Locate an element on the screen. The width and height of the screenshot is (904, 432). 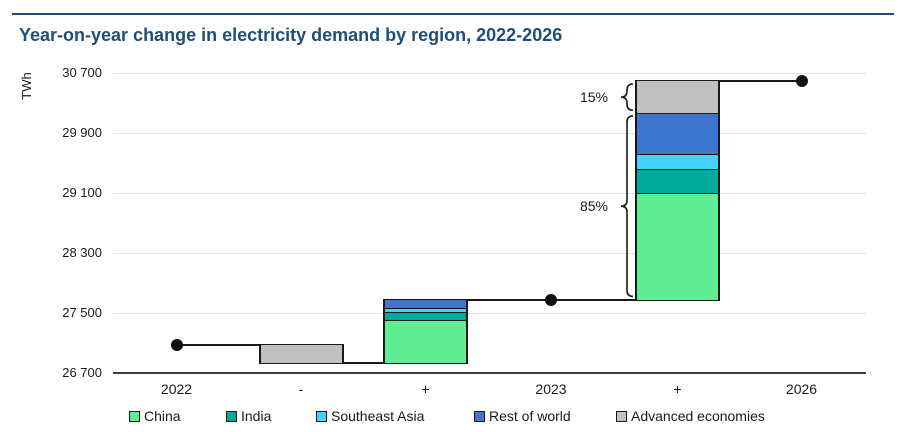
legend-label: Southeast Asia is located at coordinates (378, 416).